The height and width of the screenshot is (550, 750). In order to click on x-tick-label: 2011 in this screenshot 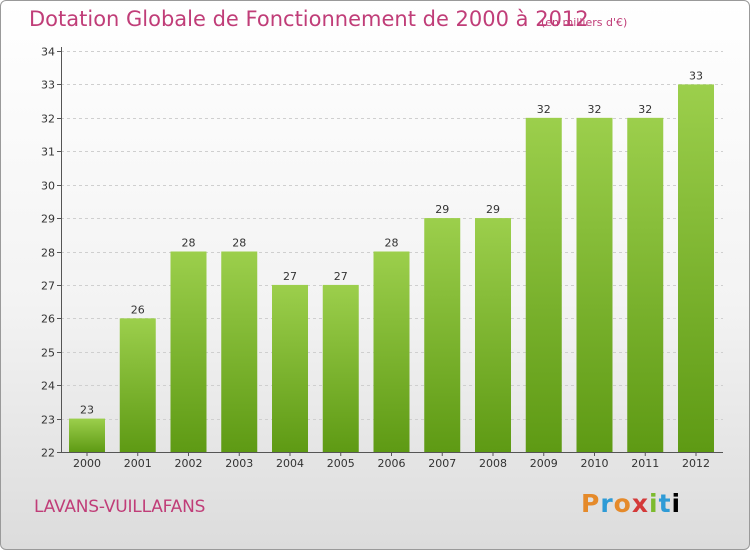, I will do `click(645, 463)`.